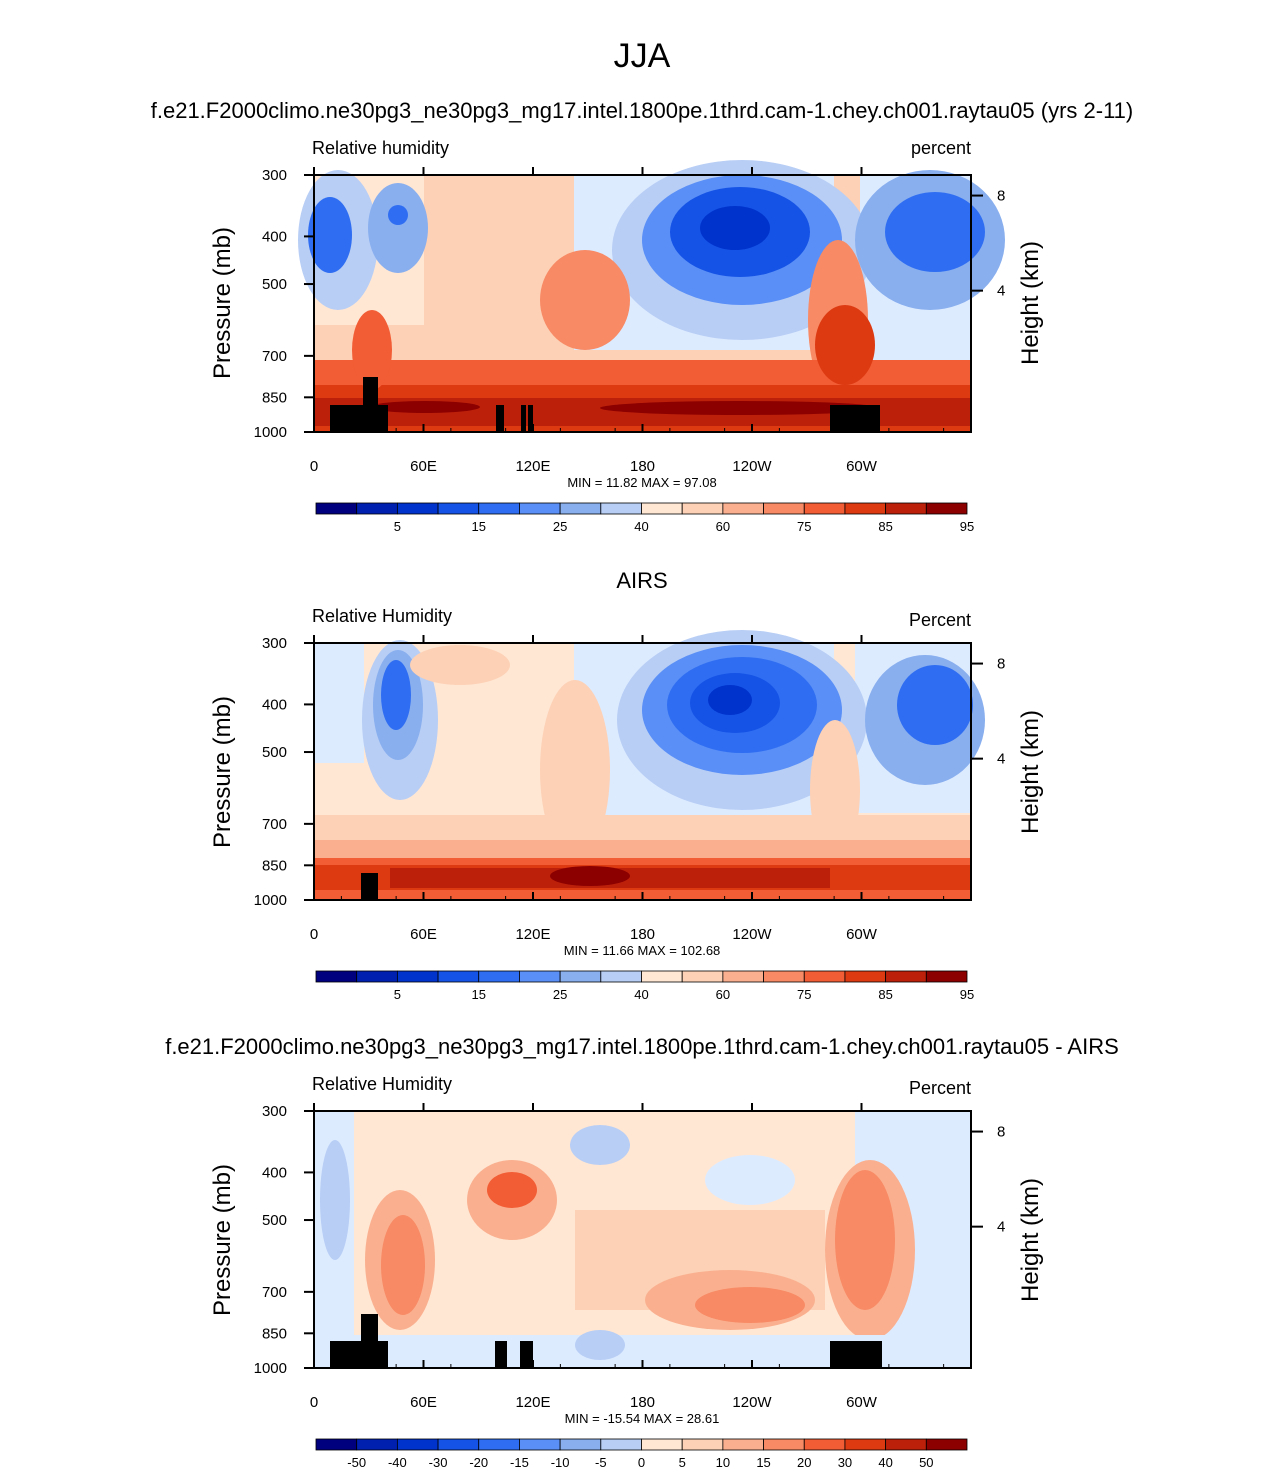 This screenshot has width=1285, height=1474. What do you see at coordinates (804, 1462) in the screenshot?
I see `colorbar-label: 20` at bounding box center [804, 1462].